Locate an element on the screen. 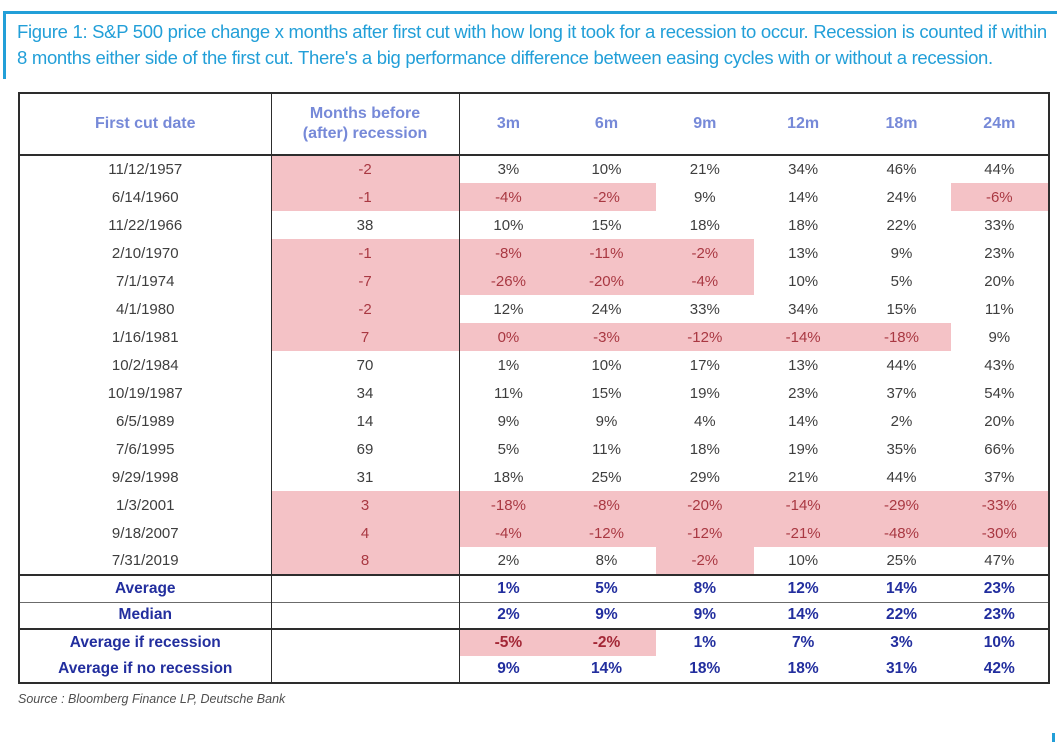  table-row: 6/14/1960 -1 -4% -2% 9% 14% 24% -6% is located at coordinates (534, 197).